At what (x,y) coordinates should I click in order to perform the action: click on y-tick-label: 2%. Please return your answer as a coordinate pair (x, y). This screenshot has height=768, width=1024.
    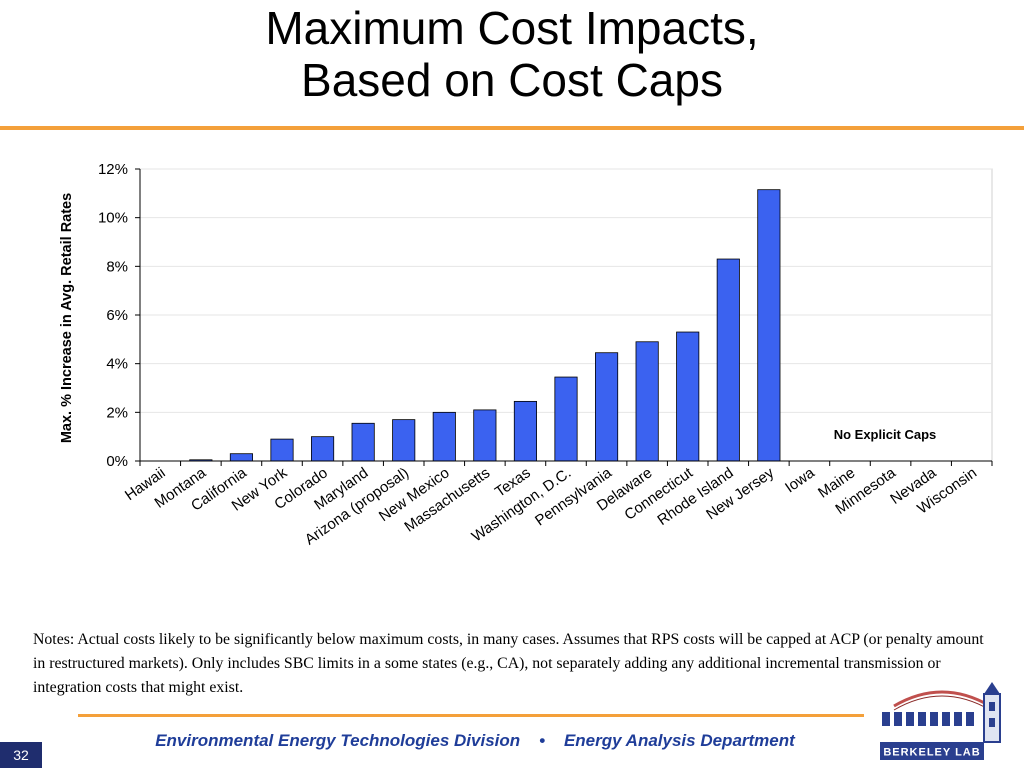
    Looking at the image, I should click on (117, 412).